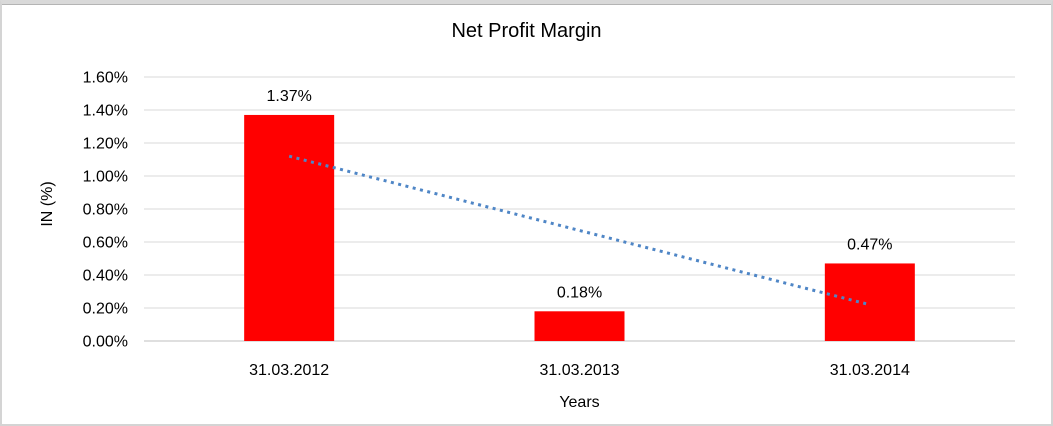 This screenshot has height=426, width=1053. What do you see at coordinates (579, 292) in the screenshot?
I see `data-label: 0.18%` at bounding box center [579, 292].